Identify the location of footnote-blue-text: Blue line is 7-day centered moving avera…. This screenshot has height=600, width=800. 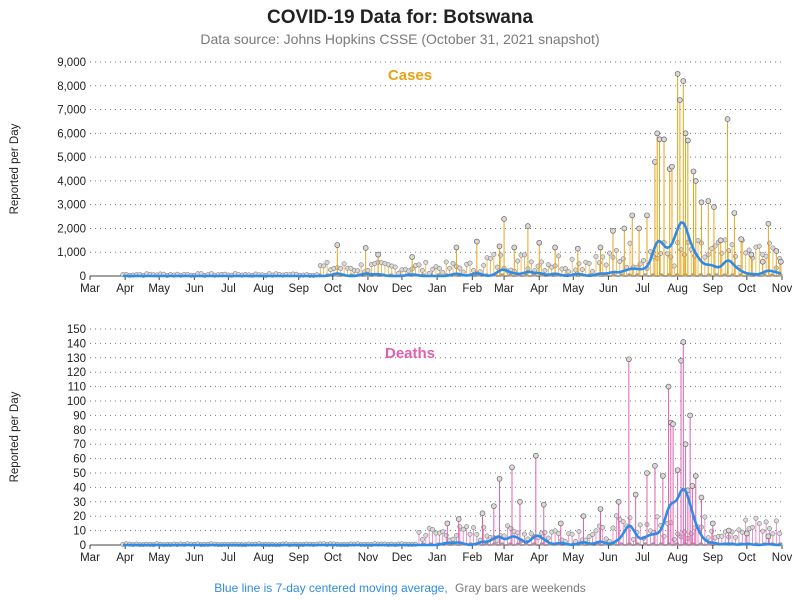
(330, 588).